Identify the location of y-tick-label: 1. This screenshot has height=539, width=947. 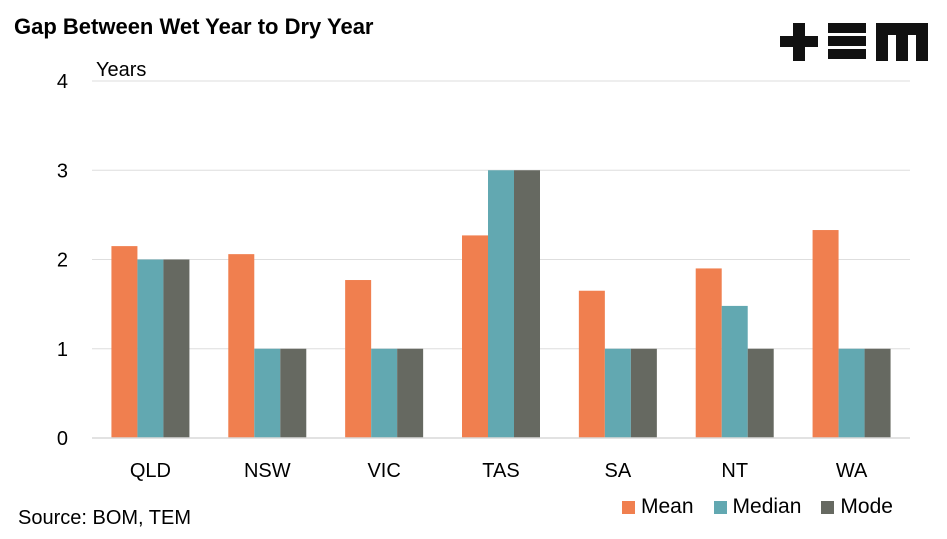
(62, 350).